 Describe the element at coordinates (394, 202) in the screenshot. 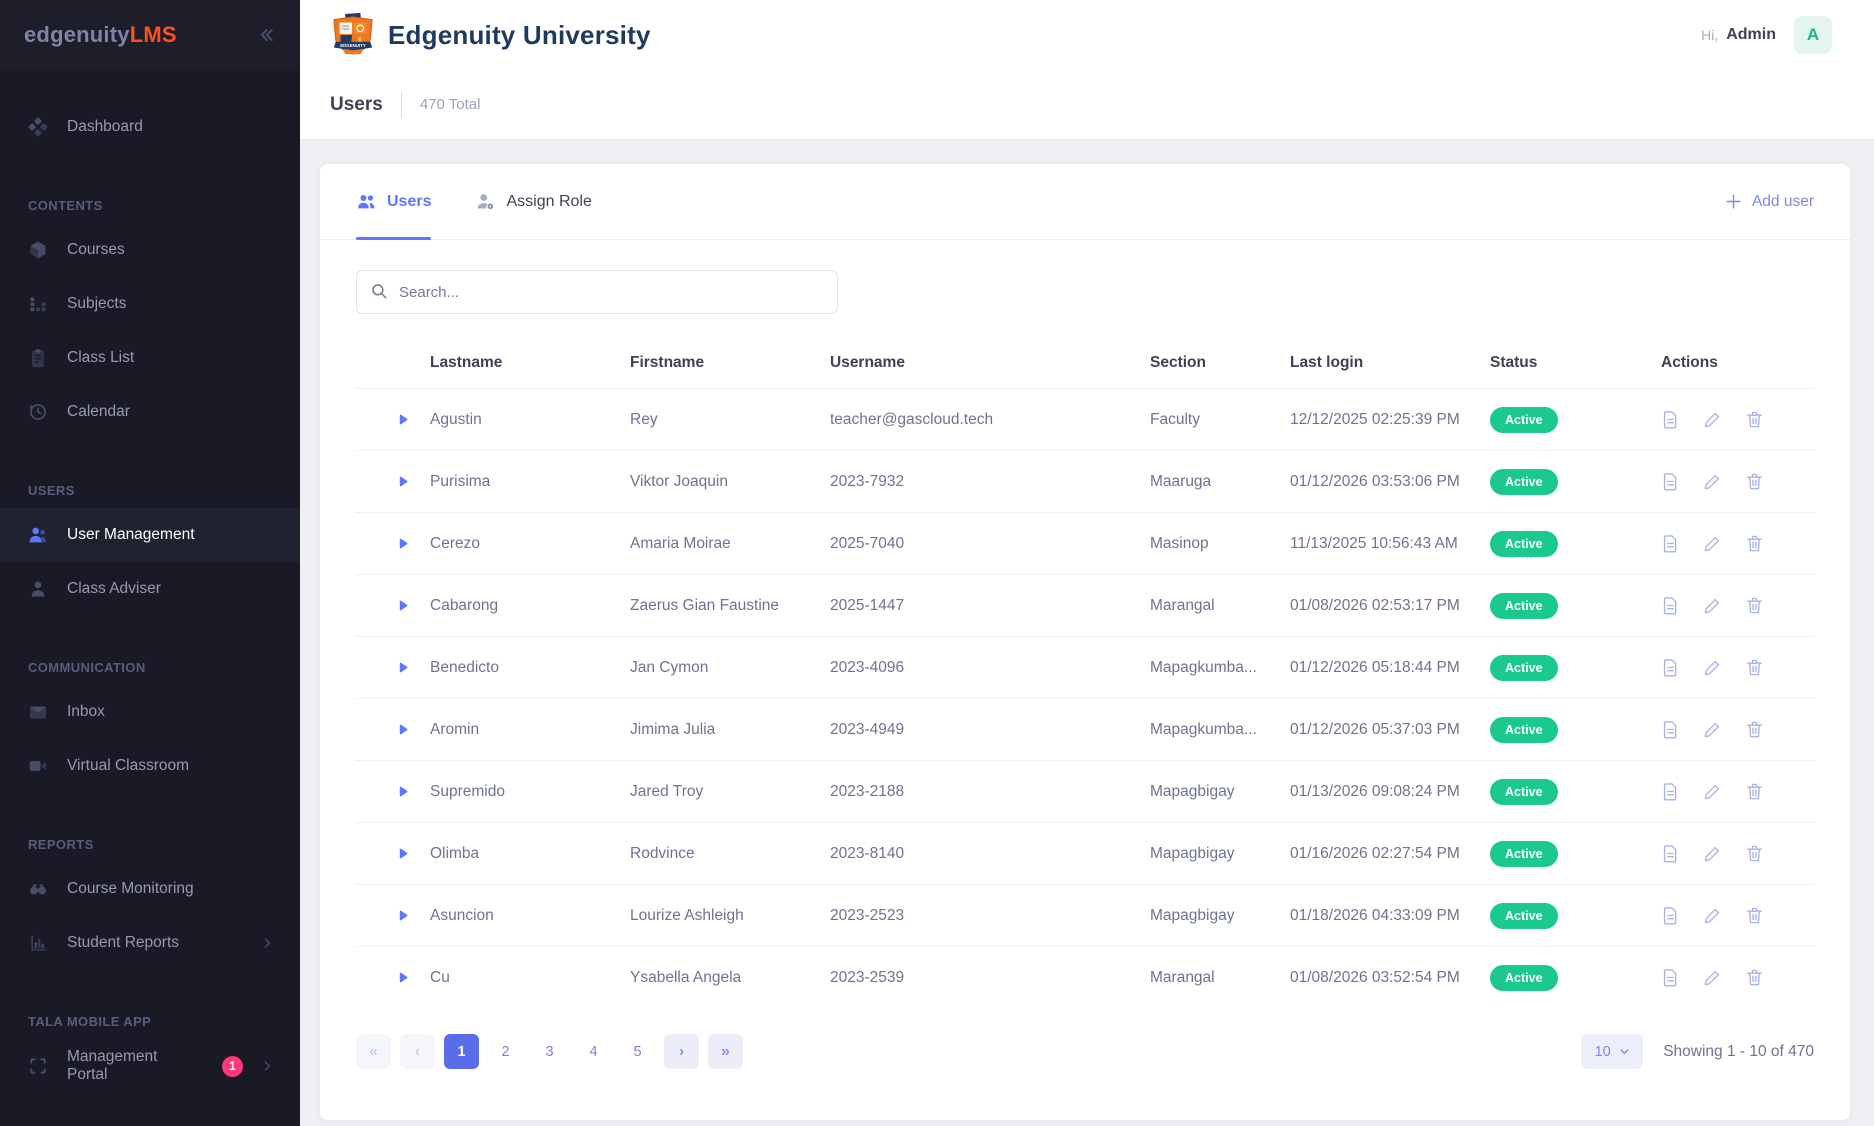

I see `tab-users: Users` at that location.